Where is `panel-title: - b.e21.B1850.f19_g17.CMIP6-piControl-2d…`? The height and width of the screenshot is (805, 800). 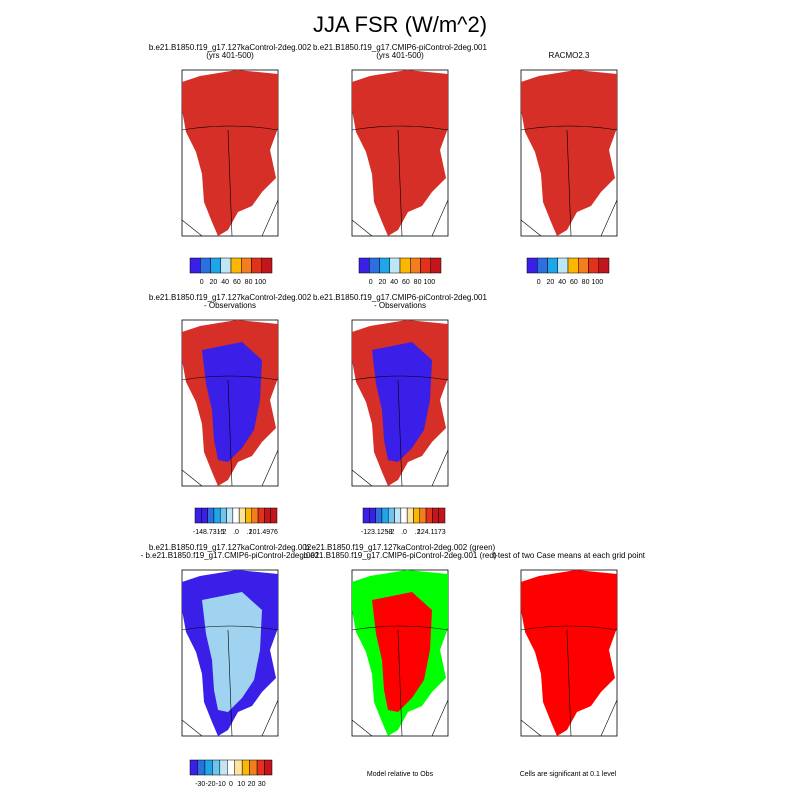 panel-title: - b.e21.B1850.f19_g17.CMIP6-piControl-2d… is located at coordinates (230, 555).